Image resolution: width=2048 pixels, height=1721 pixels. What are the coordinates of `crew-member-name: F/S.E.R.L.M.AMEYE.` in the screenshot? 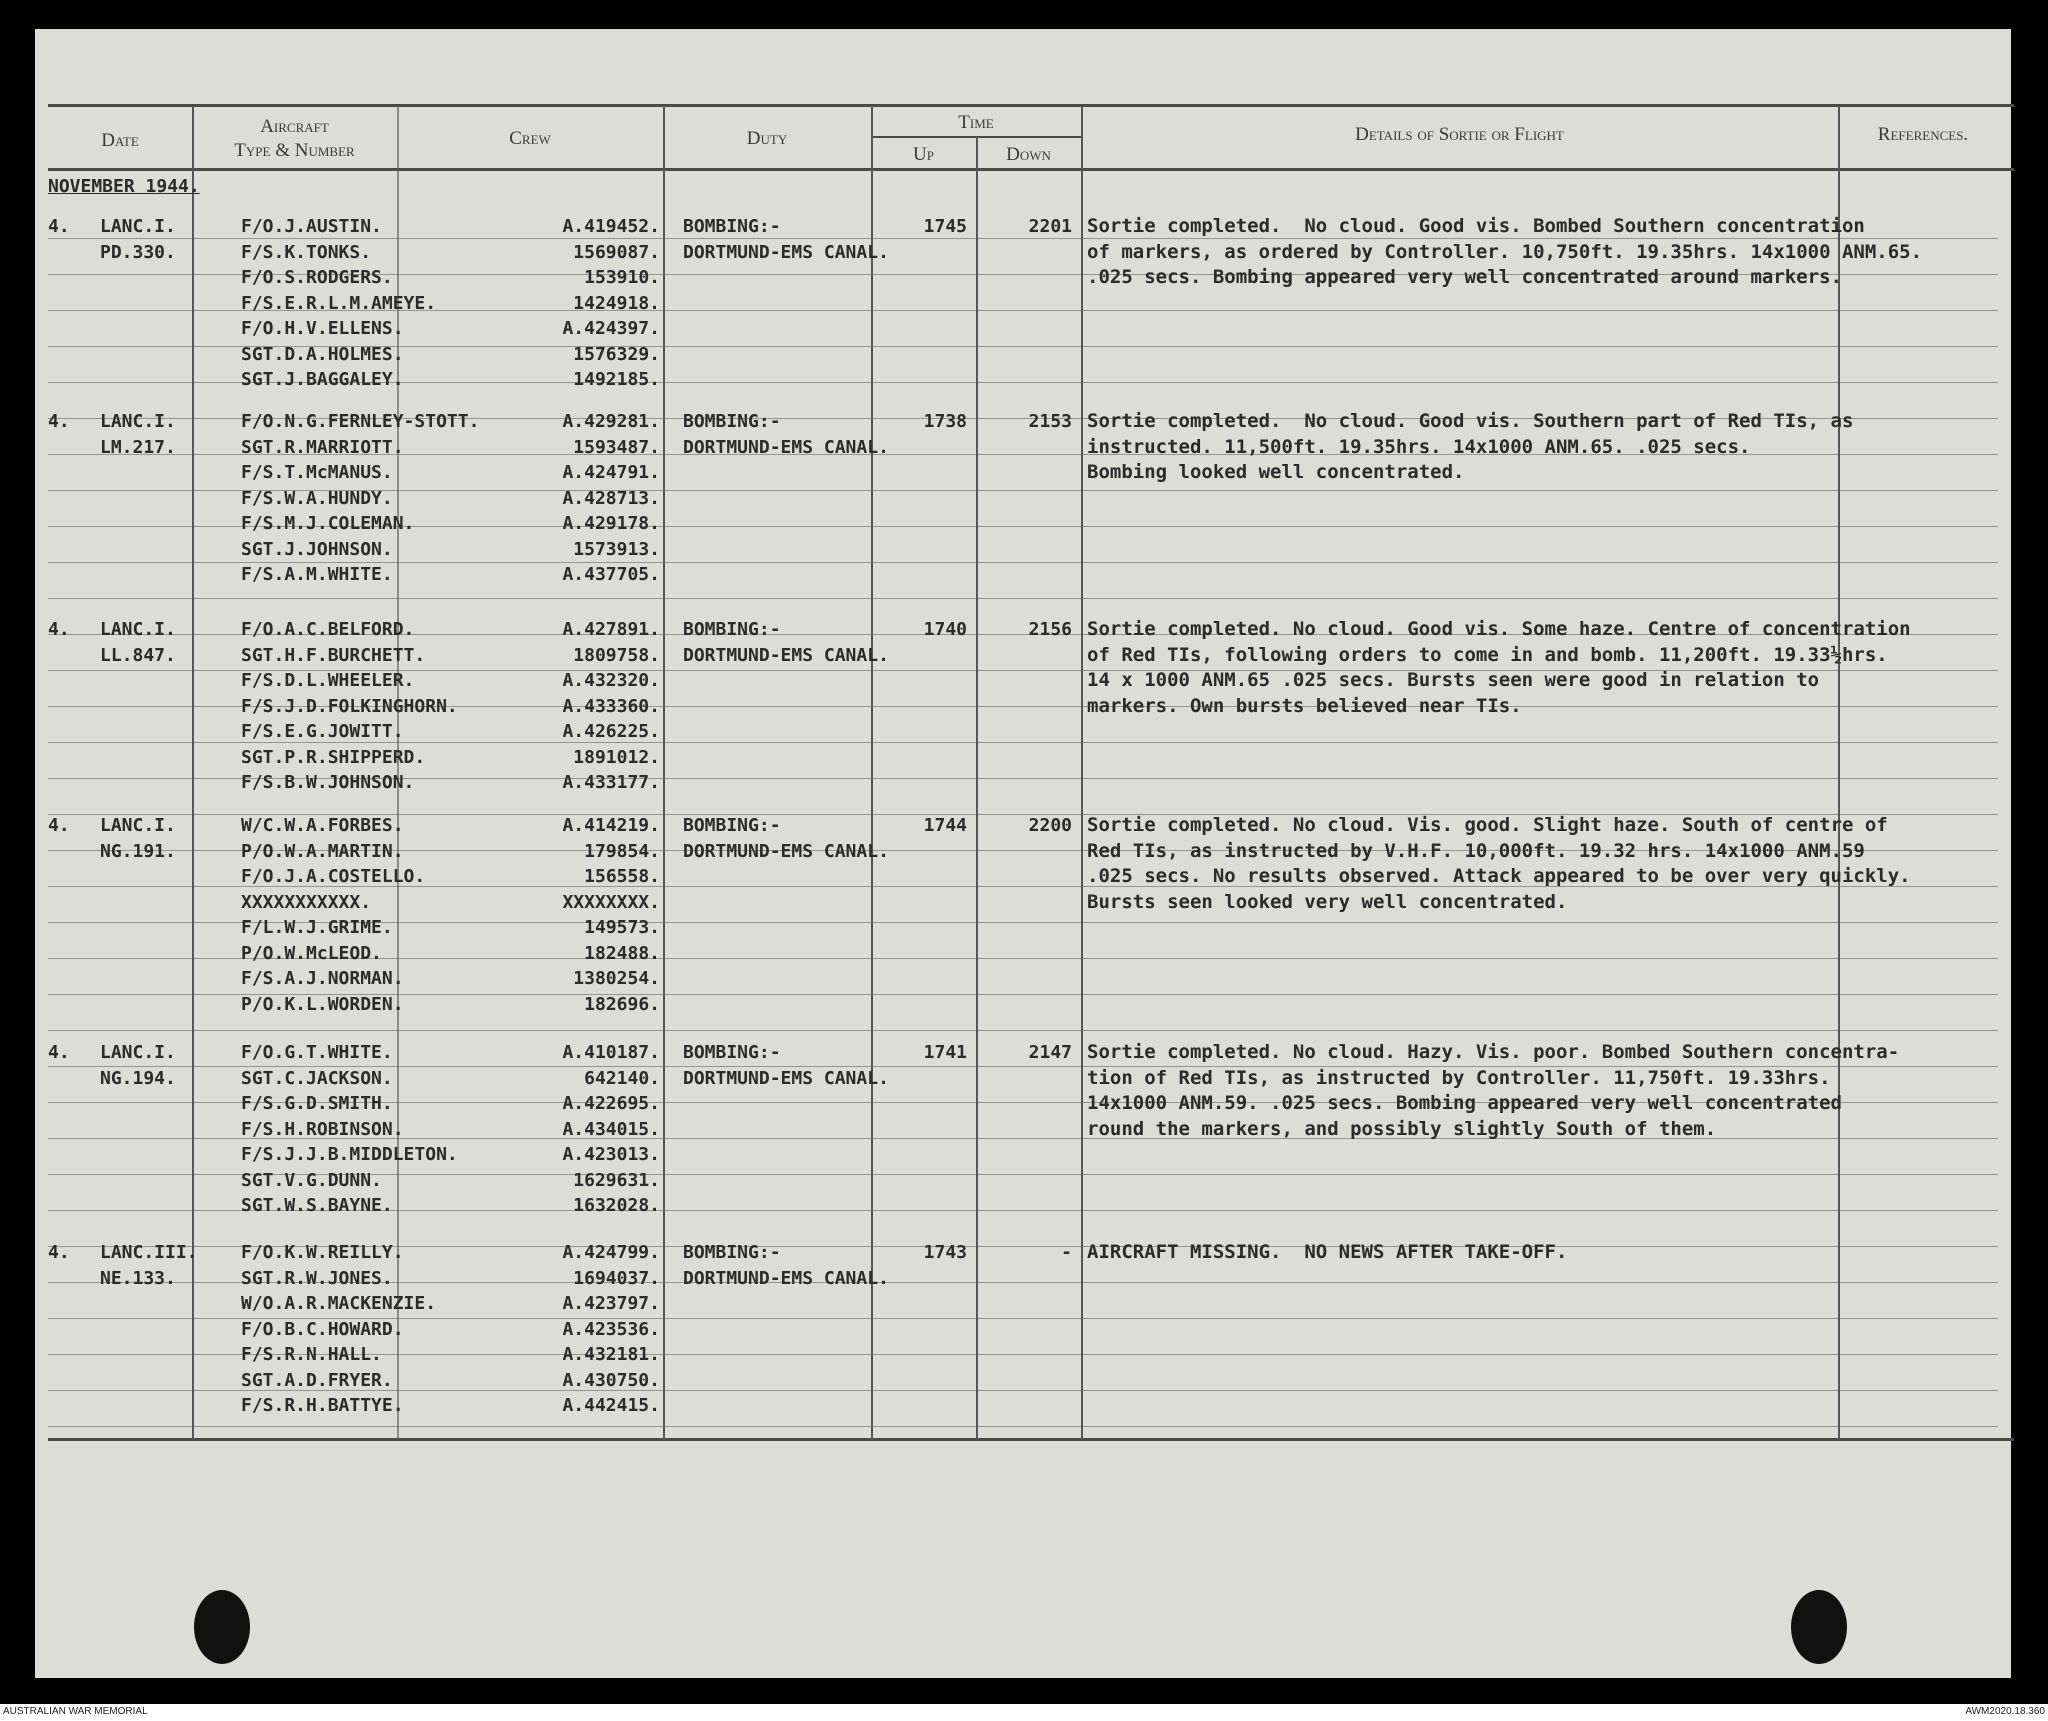 It's located at (339, 303).